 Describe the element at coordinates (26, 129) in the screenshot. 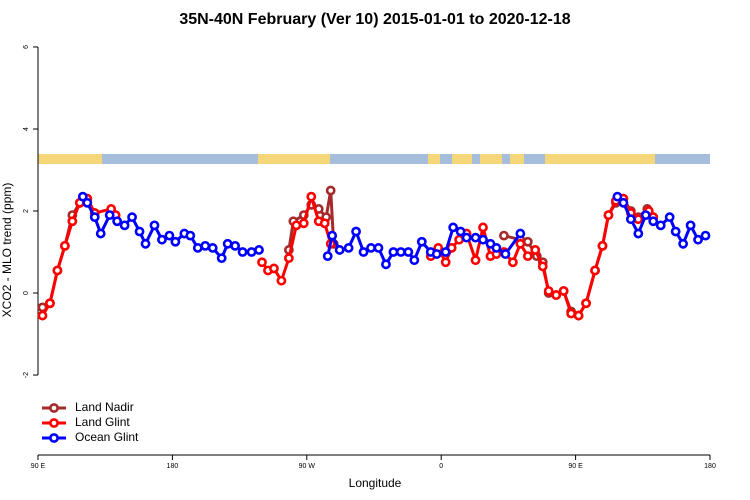

I see `y-tick-label: 4` at that location.